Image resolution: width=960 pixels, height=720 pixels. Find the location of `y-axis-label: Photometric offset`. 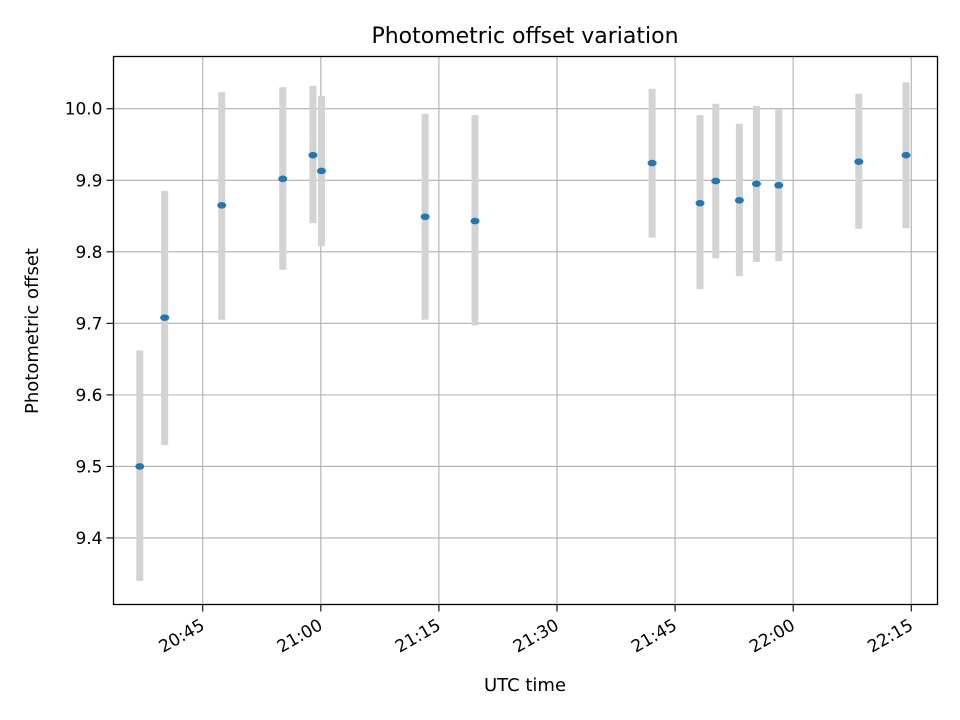

y-axis-label: Photometric offset is located at coordinates (32, 331).